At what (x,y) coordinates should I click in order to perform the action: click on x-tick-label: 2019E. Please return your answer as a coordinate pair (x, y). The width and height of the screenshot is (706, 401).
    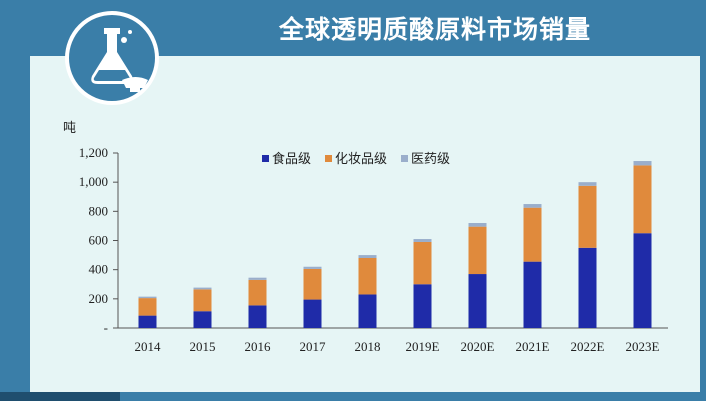
    Looking at the image, I should click on (423, 346).